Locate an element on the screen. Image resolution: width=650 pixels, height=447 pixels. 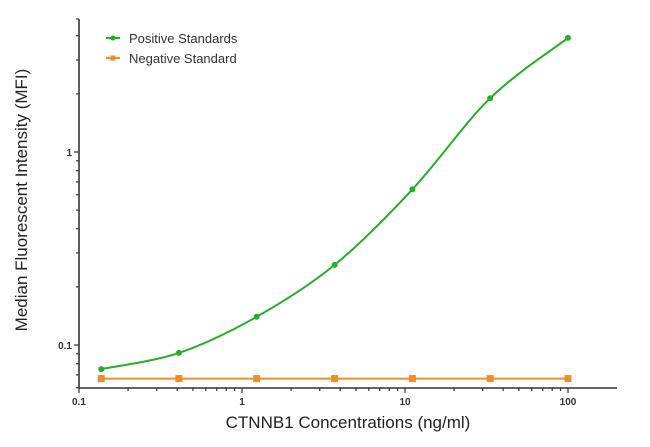
y-tick-label: 0.1 is located at coordinates (65, 346).